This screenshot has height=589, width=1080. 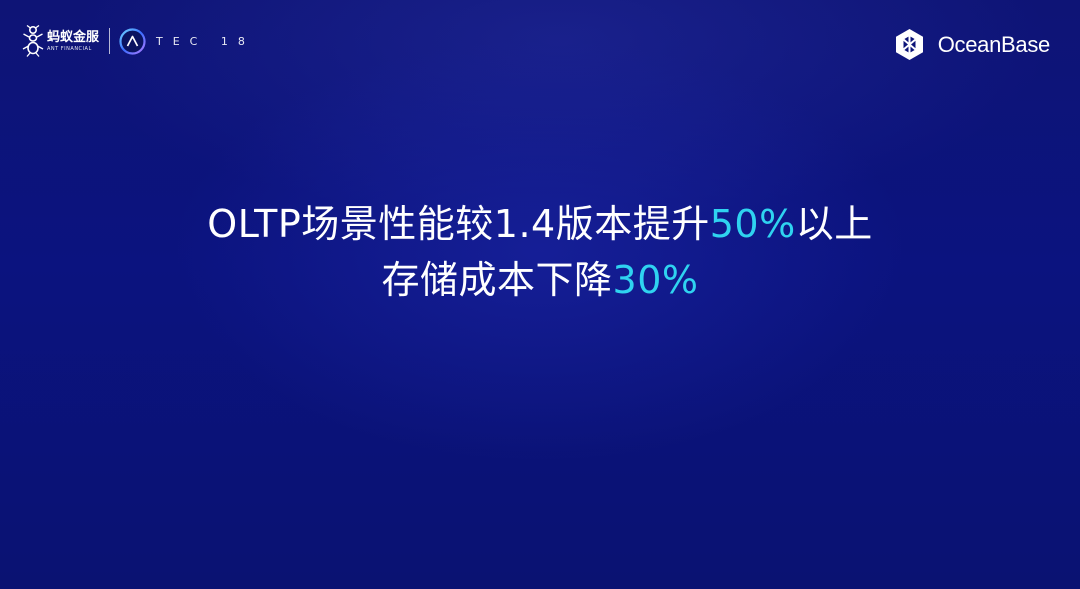 I want to click on performance-gain-value: 50%, so click(x=752, y=224).